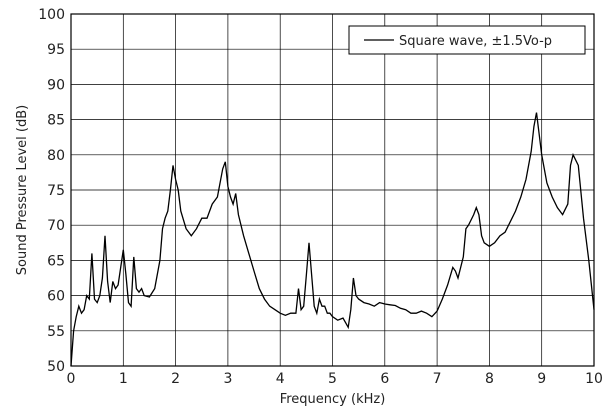 The width and height of the screenshot is (614, 412). Describe the element at coordinates (333, 399) in the screenshot. I see `x-axis-title: Frequency (kHz)` at that location.